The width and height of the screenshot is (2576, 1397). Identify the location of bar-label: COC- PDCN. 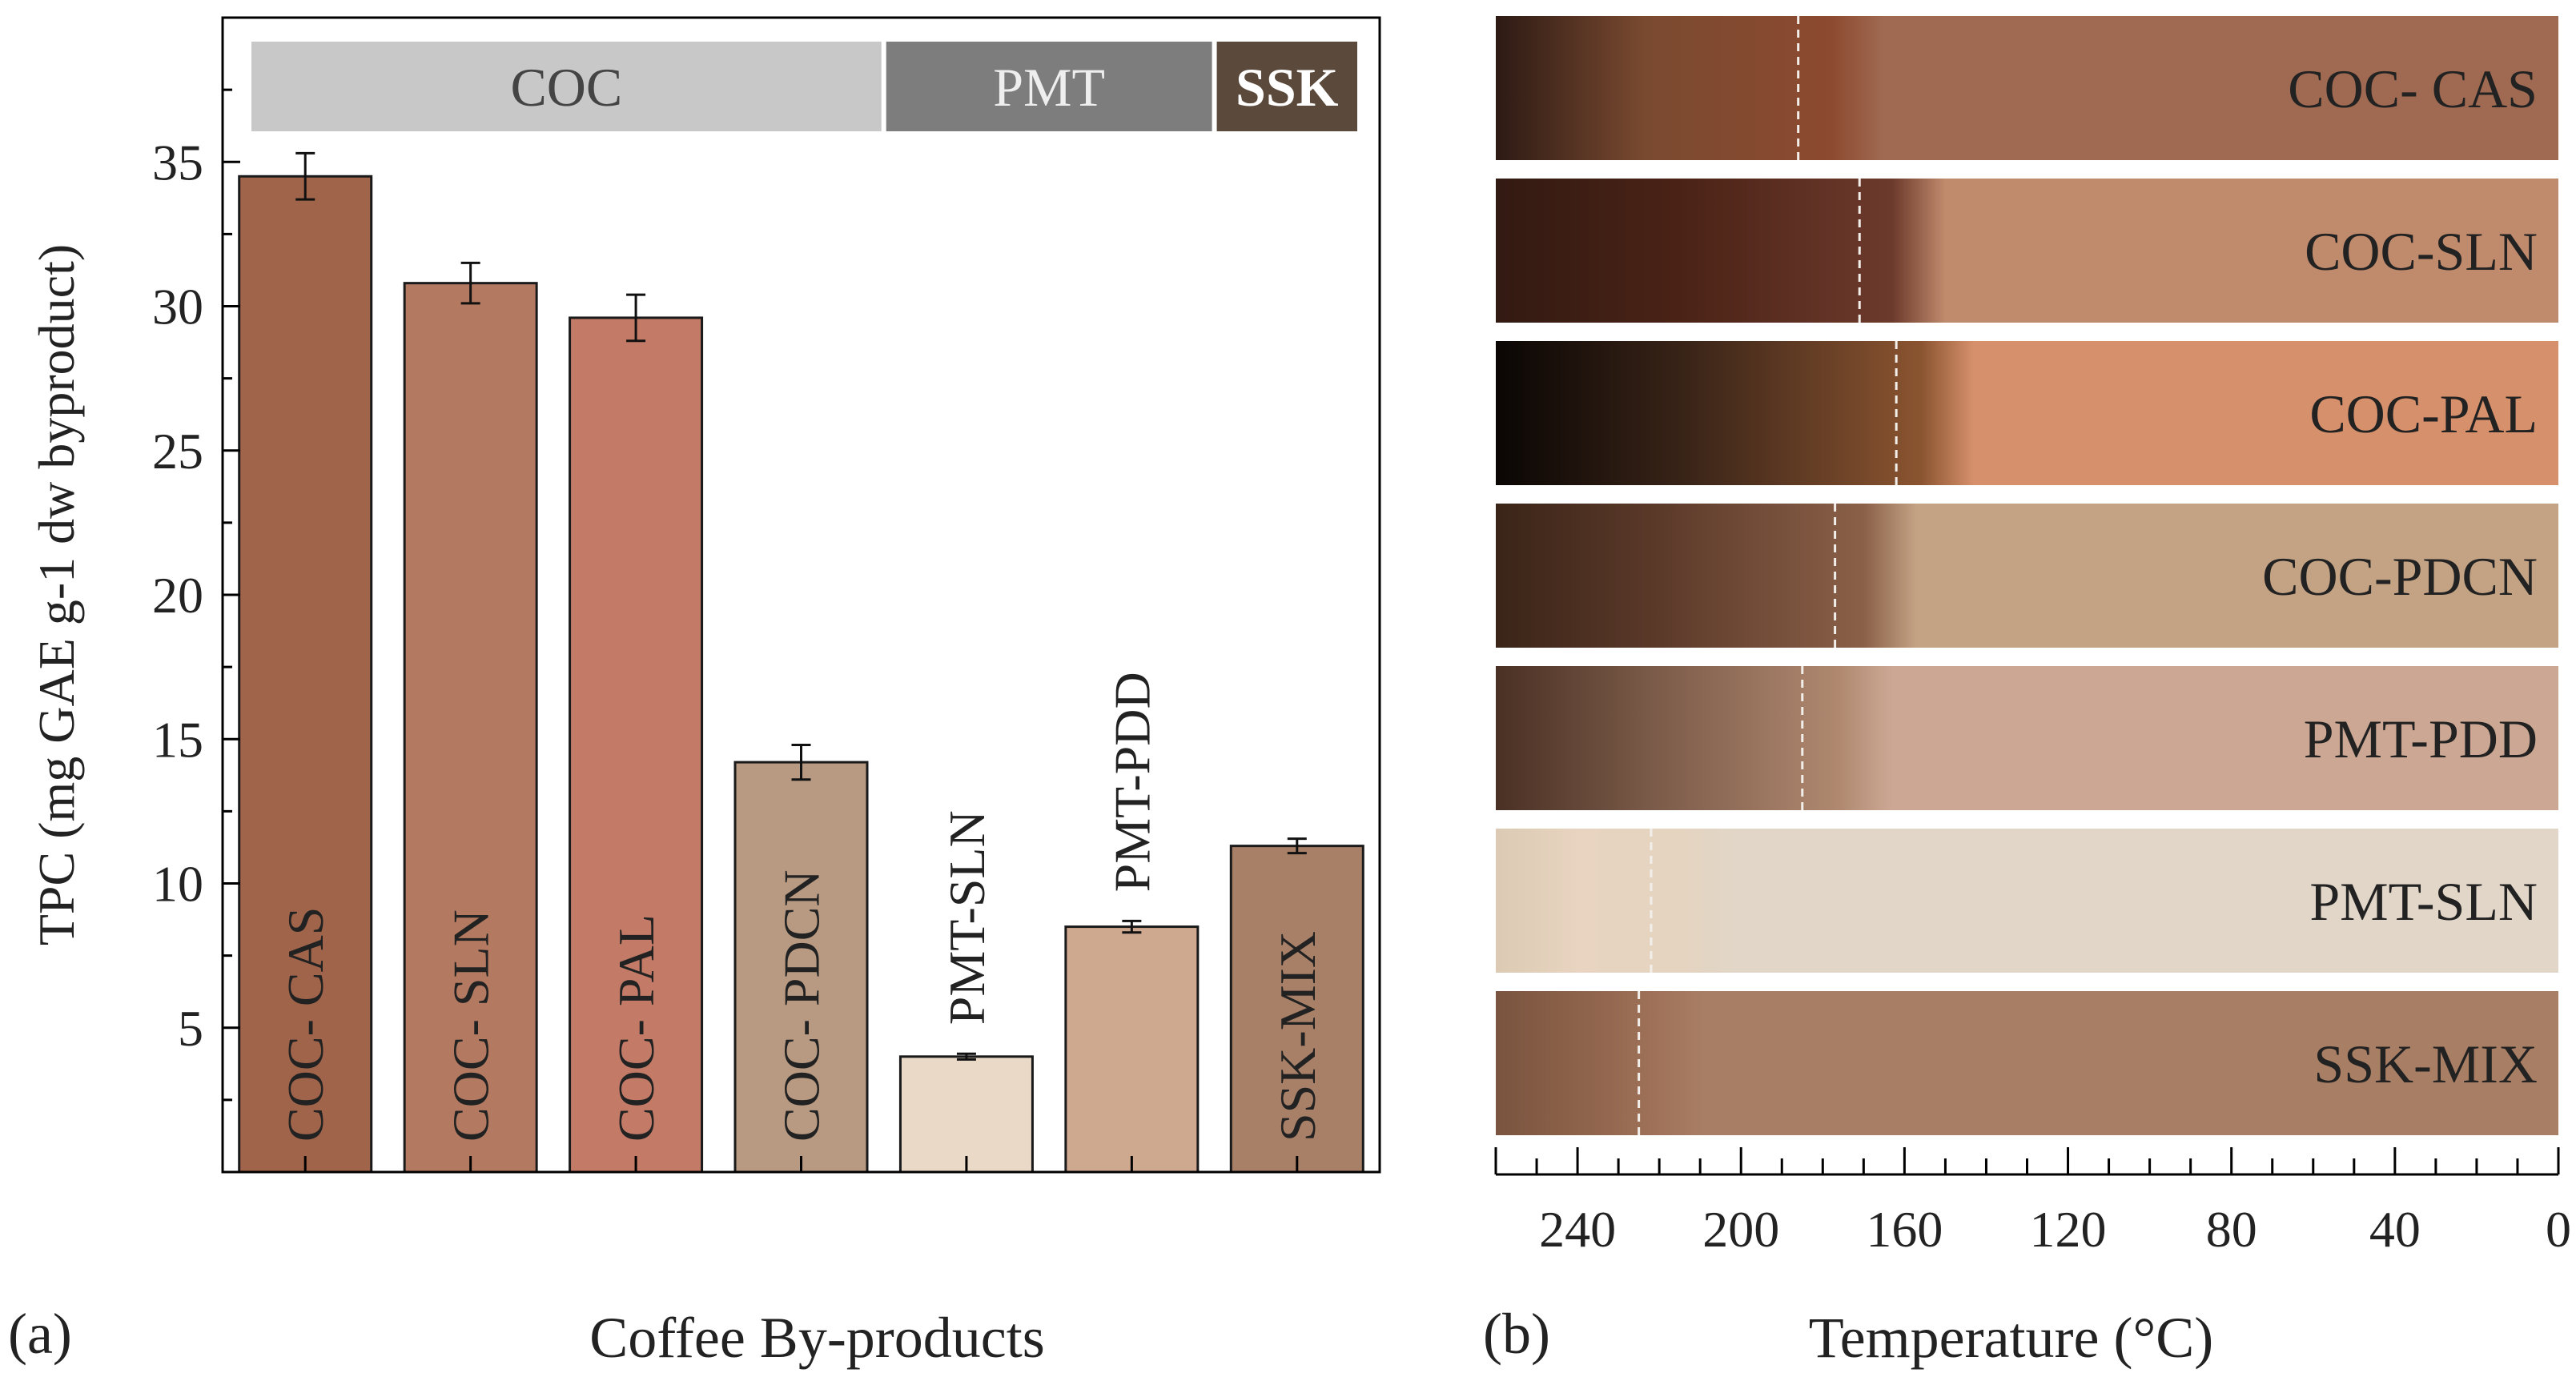
(802, 1006).